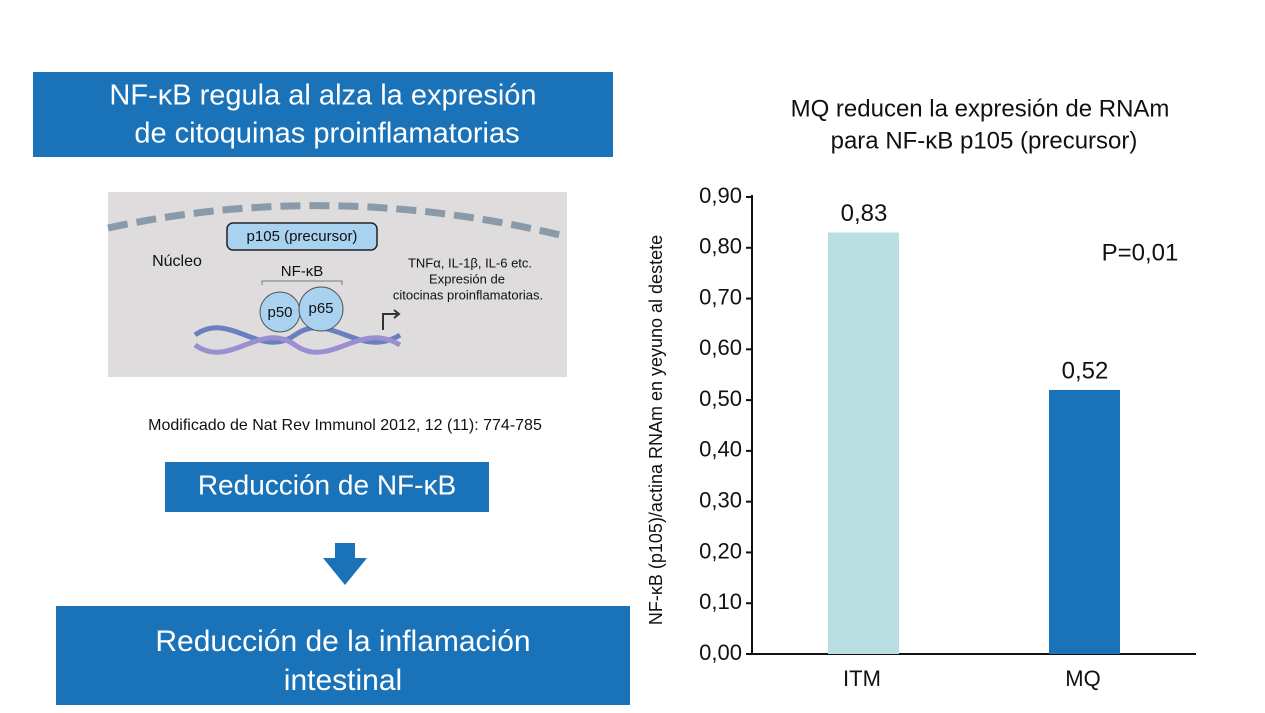  I want to click on y-tick-label: 0,50, so click(720, 398).